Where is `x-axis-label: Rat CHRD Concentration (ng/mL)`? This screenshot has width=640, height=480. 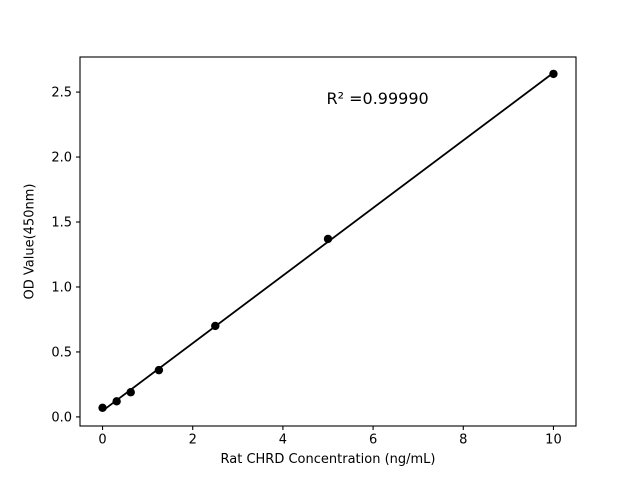
x-axis-label: Rat CHRD Concentration (ng/mL) is located at coordinates (328, 459).